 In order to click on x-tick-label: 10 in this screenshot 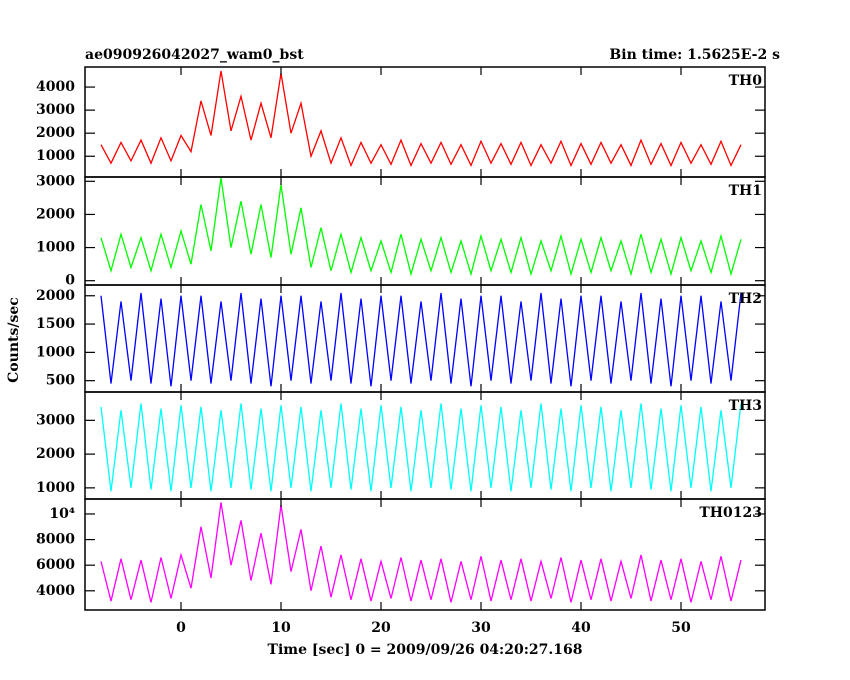, I will do `click(281, 628)`.